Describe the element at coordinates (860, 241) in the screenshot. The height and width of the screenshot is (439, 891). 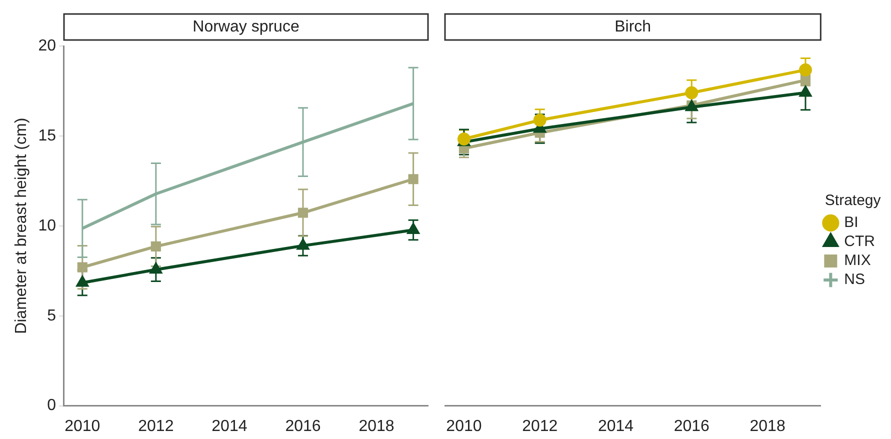
I see `legend-label: CTR` at that location.